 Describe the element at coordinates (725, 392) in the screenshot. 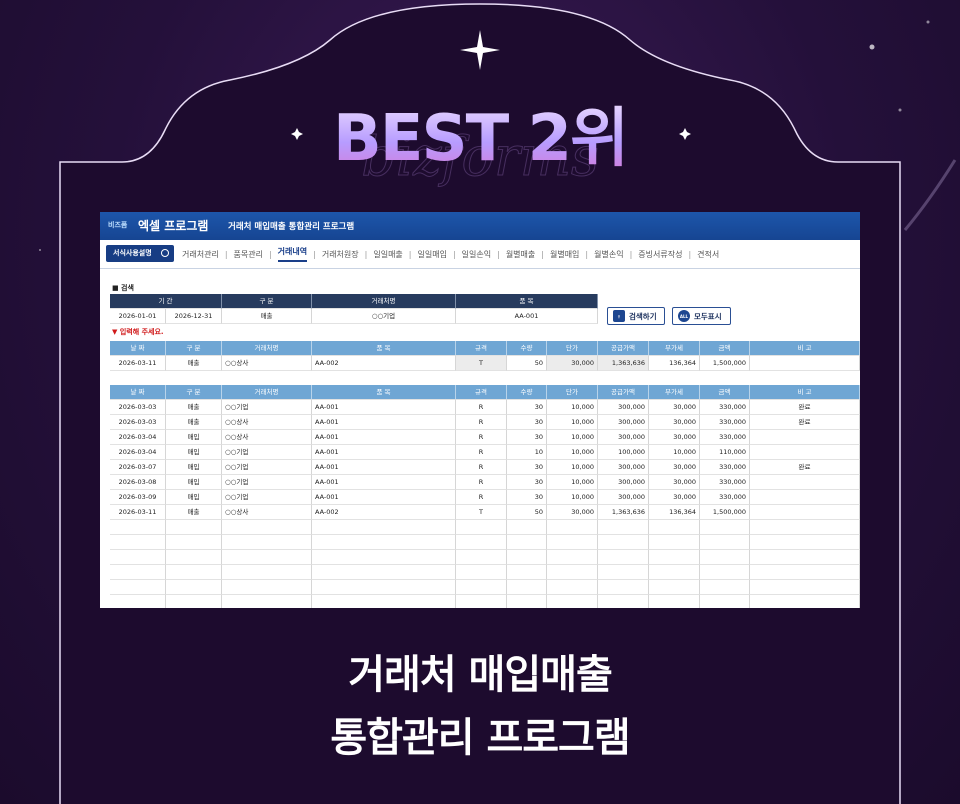

I see `list-header: 금액` at that location.